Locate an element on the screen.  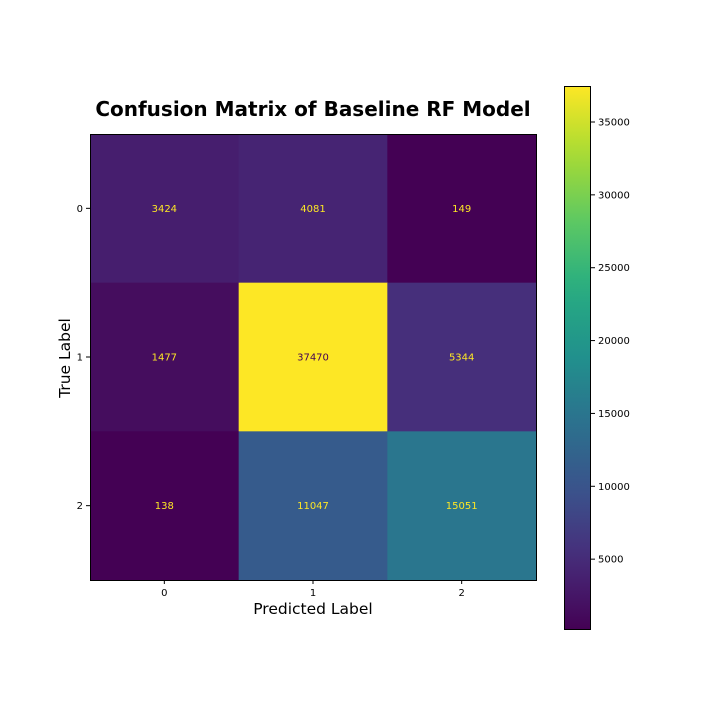
colorbar-ticks: 5000 10000 15000 20000 25000 30000 35000 is located at coordinates (610, 341).